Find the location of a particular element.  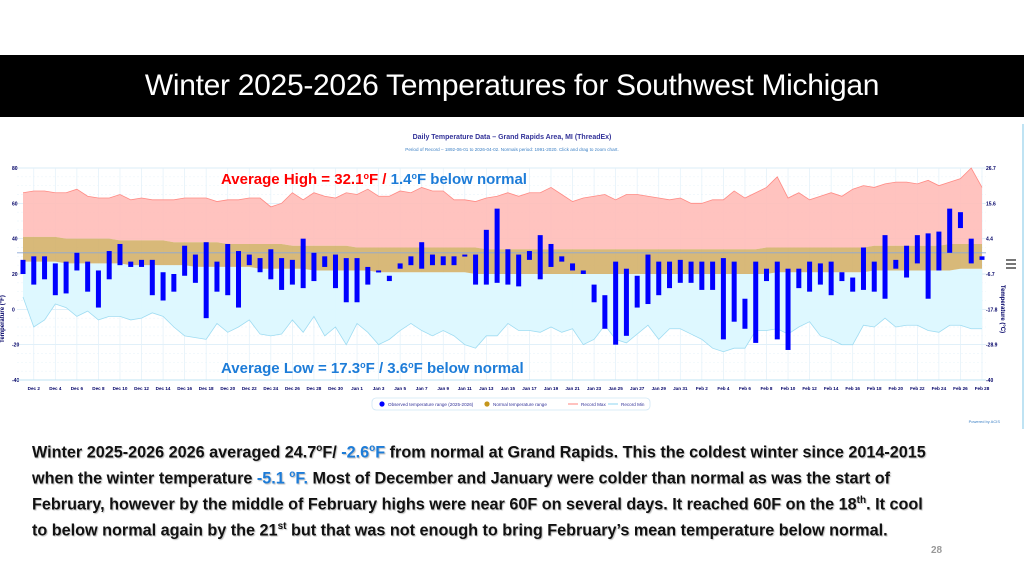

y-tick-label-right: -28.9 is located at coordinates (992, 346).